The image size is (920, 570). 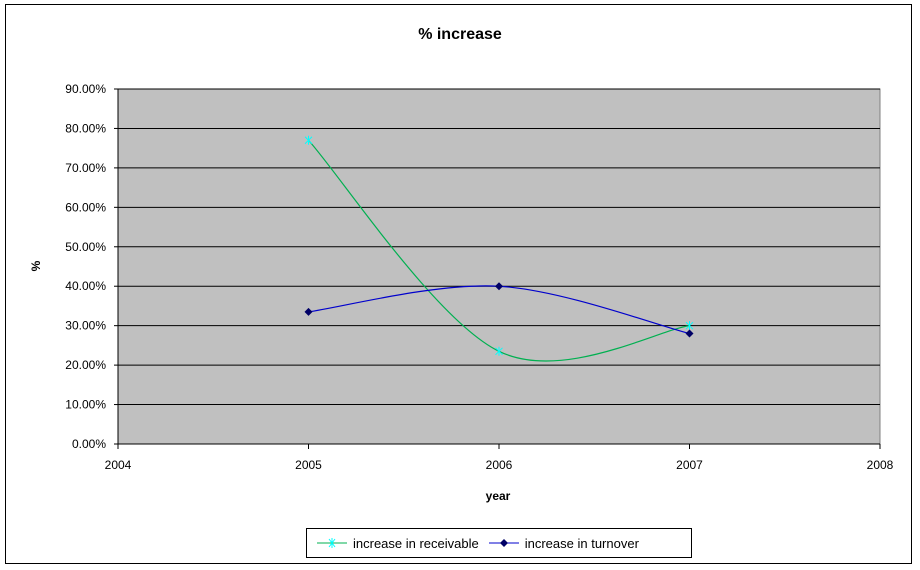 What do you see at coordinates (85, 405) in the screenshot?
I see `y-tick-label: 10.00%` at bounding box center [85, 405].